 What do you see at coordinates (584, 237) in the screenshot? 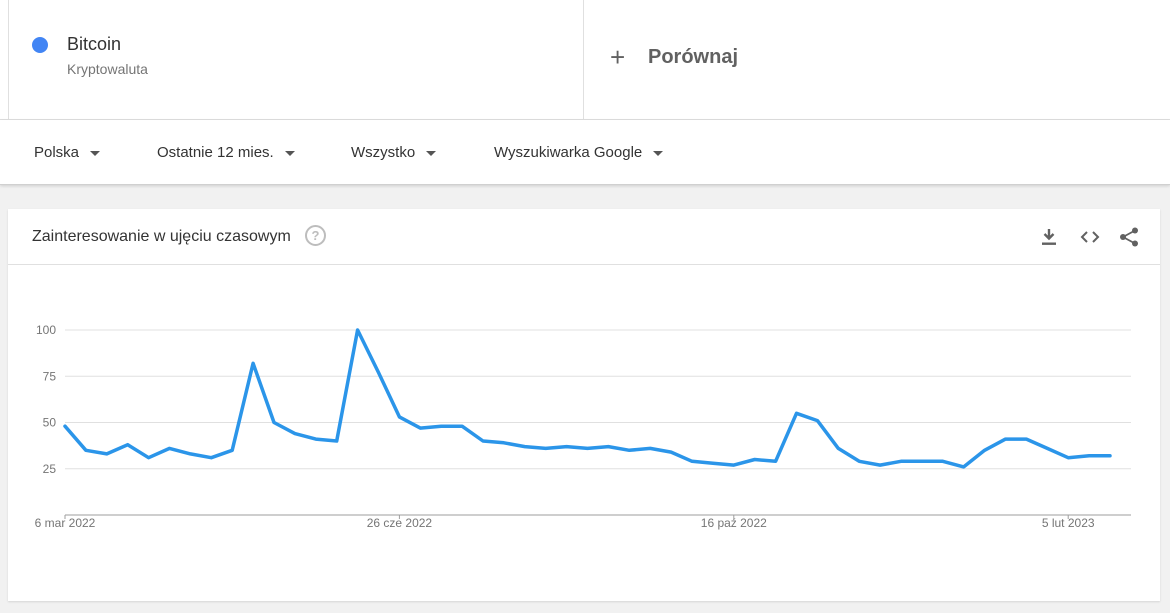
I see `card-header: Zainteresowanie w ujęciu czasowym ?` at bounding box center [584, 237].